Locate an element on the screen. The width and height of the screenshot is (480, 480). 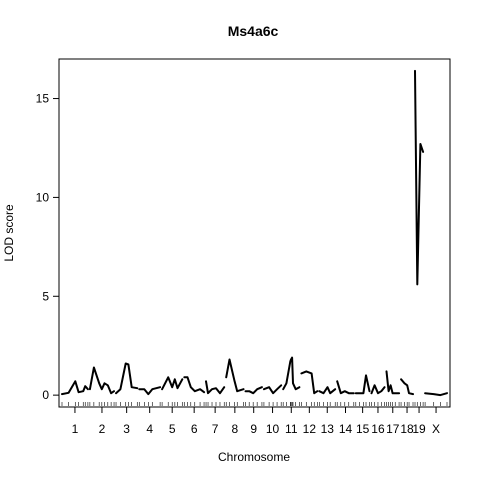
chromosome-label: 11 is located at coordinates (291, 429).